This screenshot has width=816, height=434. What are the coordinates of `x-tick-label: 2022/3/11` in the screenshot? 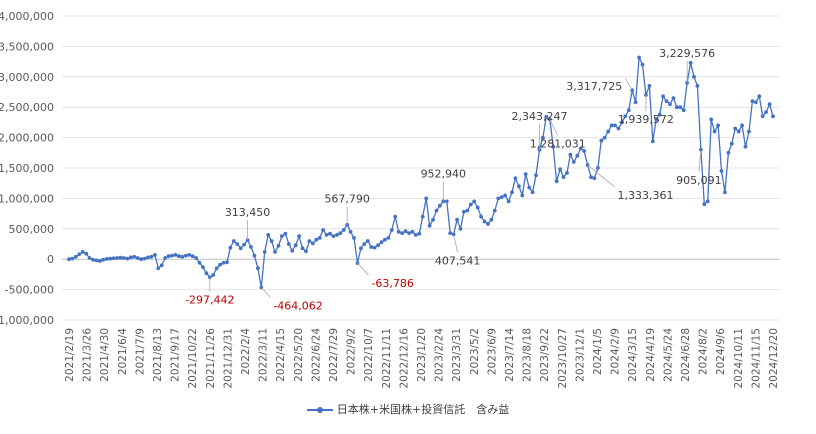 It's located at (264, 355).